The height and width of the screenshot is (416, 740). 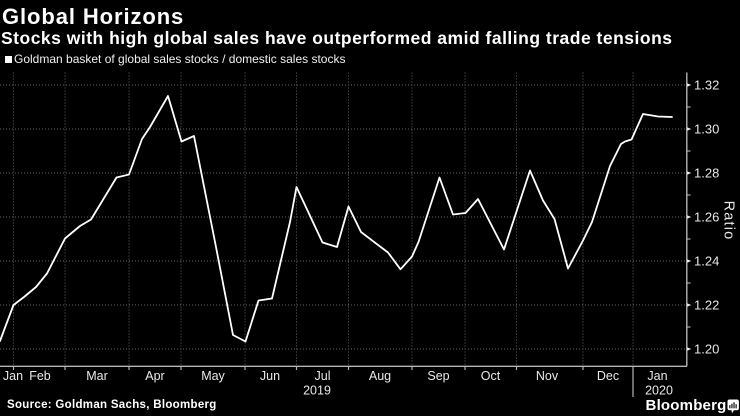 I want to click on svg-text: 1.26, so click(x=706, y=217).